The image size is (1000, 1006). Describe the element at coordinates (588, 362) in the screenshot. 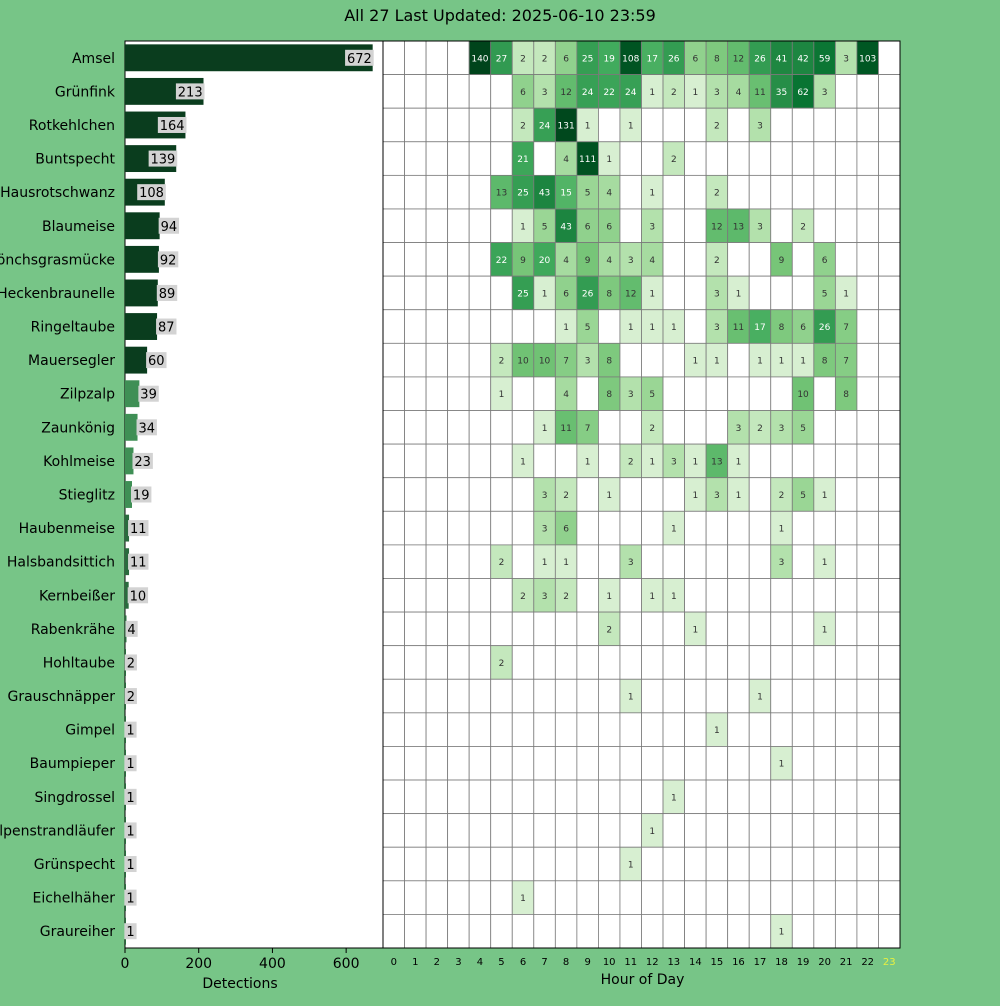

I see `heatmap-cell-label: 3` at that location.